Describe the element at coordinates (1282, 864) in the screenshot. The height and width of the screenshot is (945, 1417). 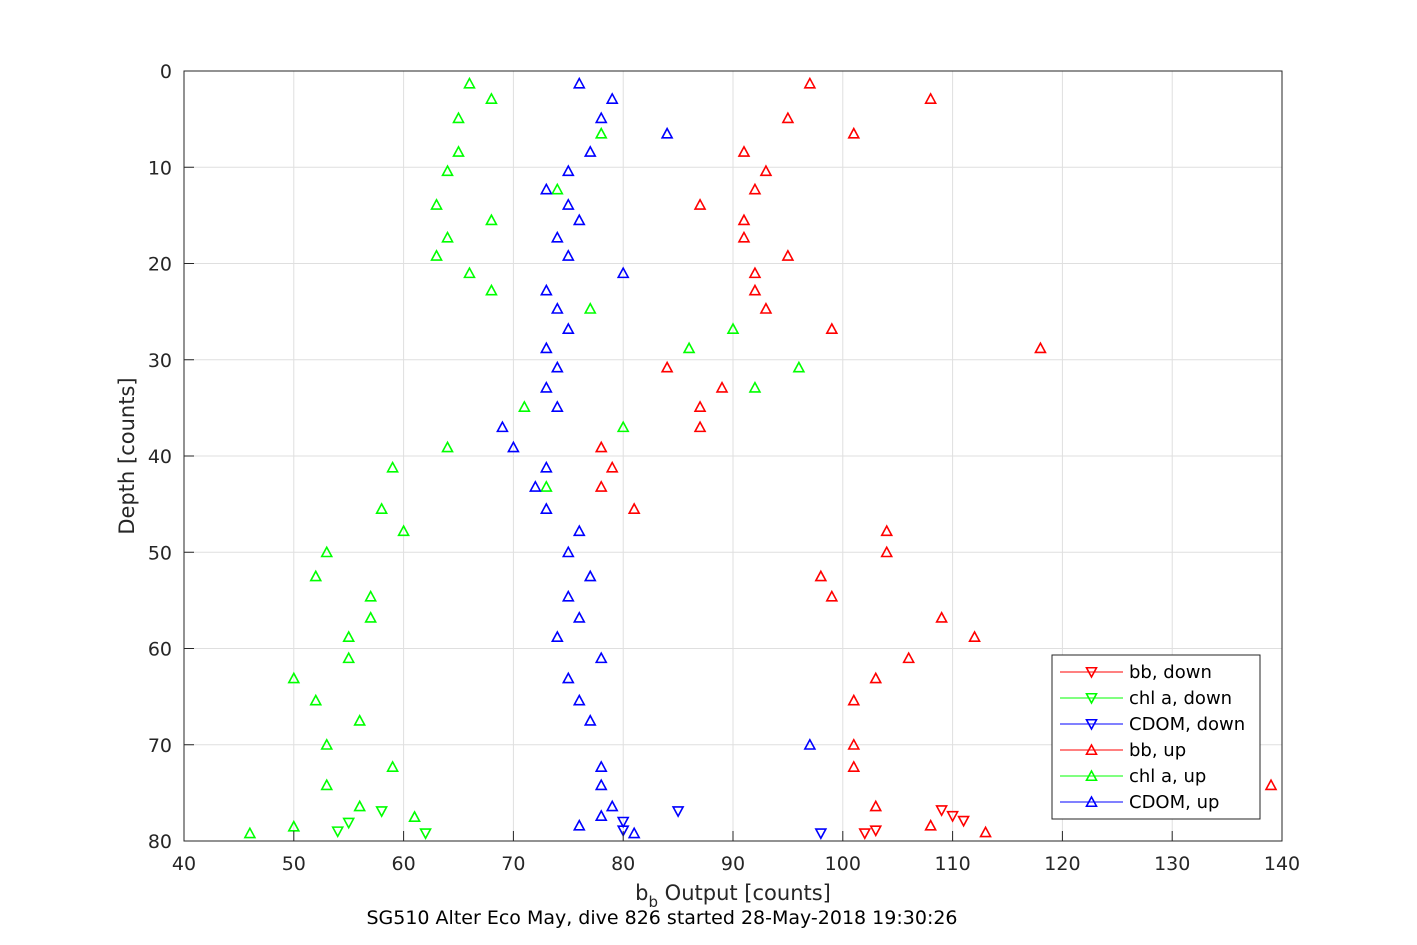
I see `x-tick-label: 140` at that location.